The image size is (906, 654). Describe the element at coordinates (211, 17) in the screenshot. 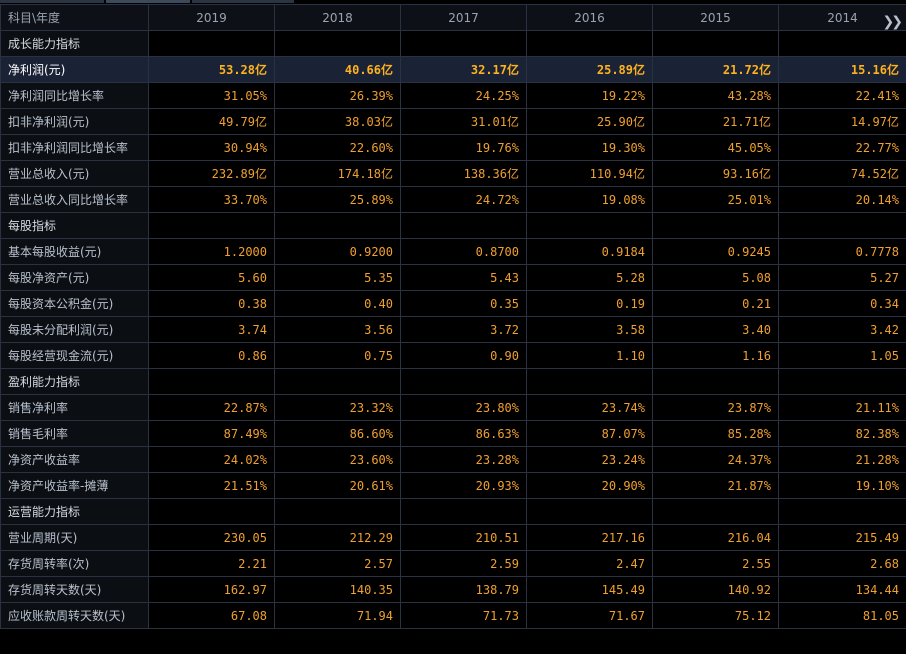

I see `year-header: 2019` at that location.